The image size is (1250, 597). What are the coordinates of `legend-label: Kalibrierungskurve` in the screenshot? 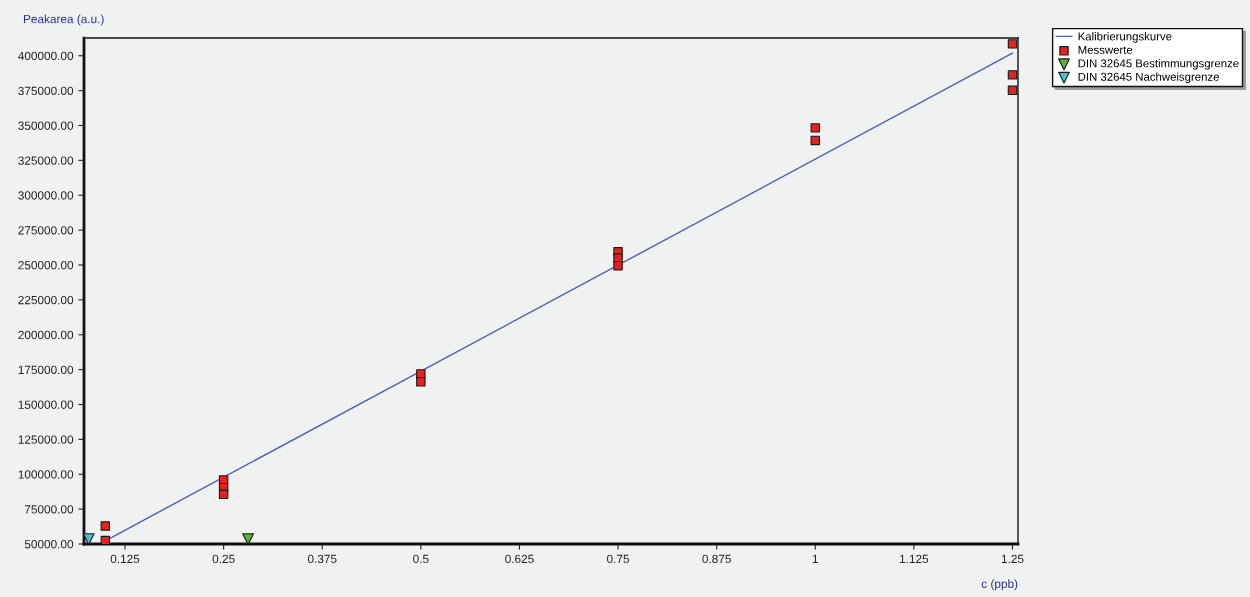 It's located at (1125, 37).